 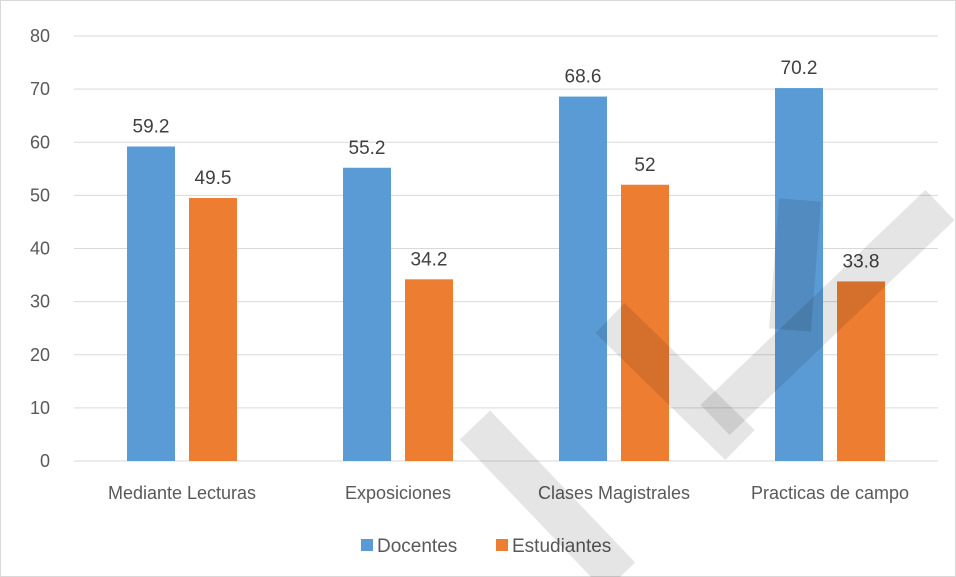 What do you see at coordinates (40, 89) in the screenshot?
I see `y-tick-label: 70` at bounding box center [40, 89].